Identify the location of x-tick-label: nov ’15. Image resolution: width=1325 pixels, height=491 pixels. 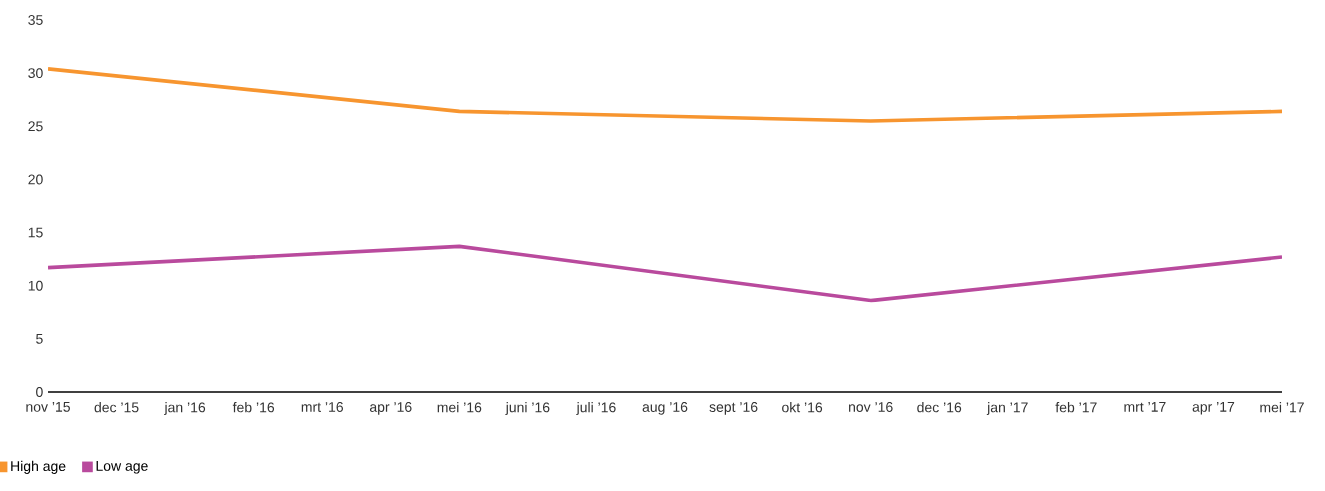
(48, 407).